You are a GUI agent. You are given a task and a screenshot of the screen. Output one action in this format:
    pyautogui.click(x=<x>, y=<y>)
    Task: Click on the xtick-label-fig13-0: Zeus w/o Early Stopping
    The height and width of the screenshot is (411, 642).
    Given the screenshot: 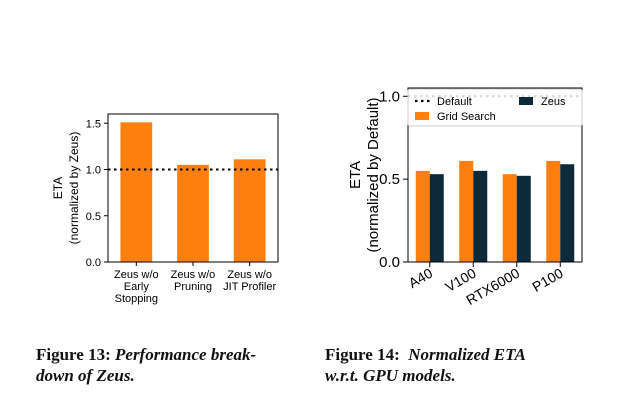 What is the action you would take?
    pyautogui.click(x=136, y=287)
    